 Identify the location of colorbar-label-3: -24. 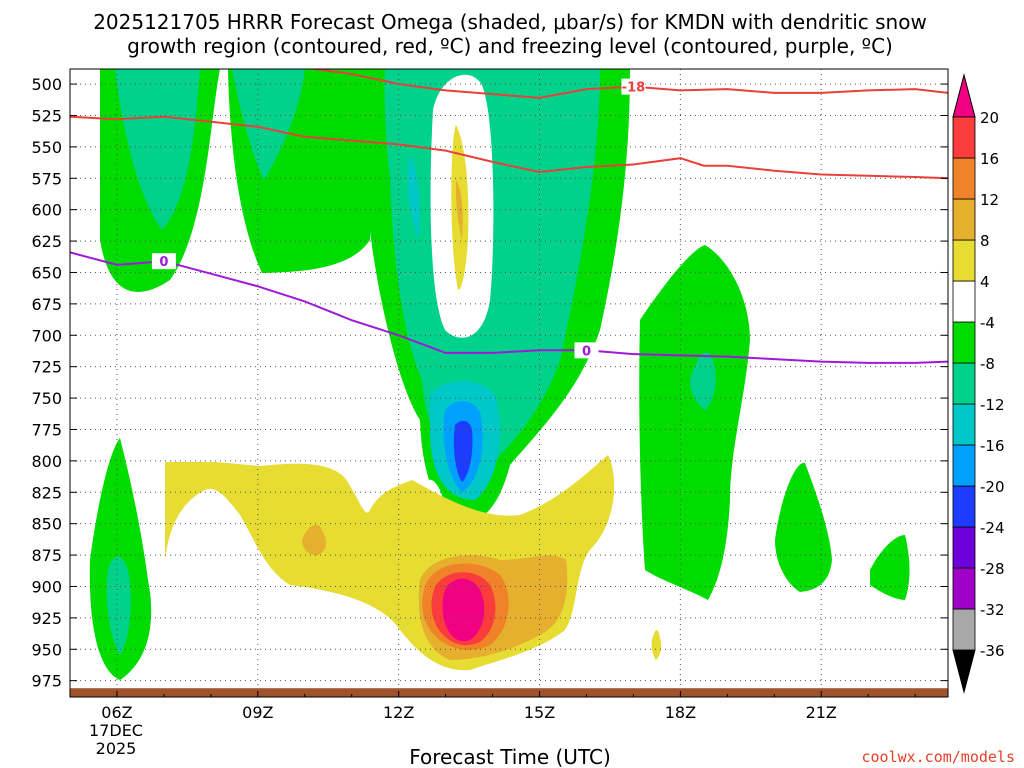
(992, 528).